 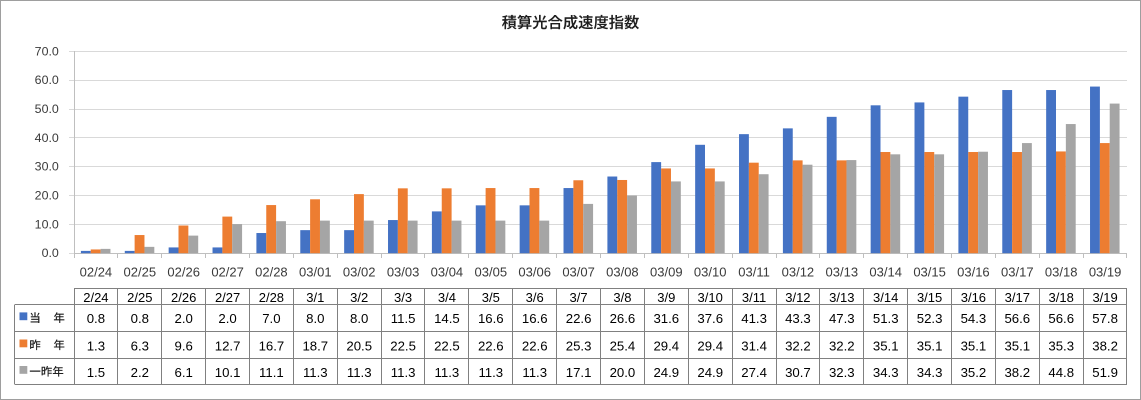 What do you see at coordinates (1105, 318) in the screenshot?
I see `svg-text: 57.8` at bounding box center [1105, 318].